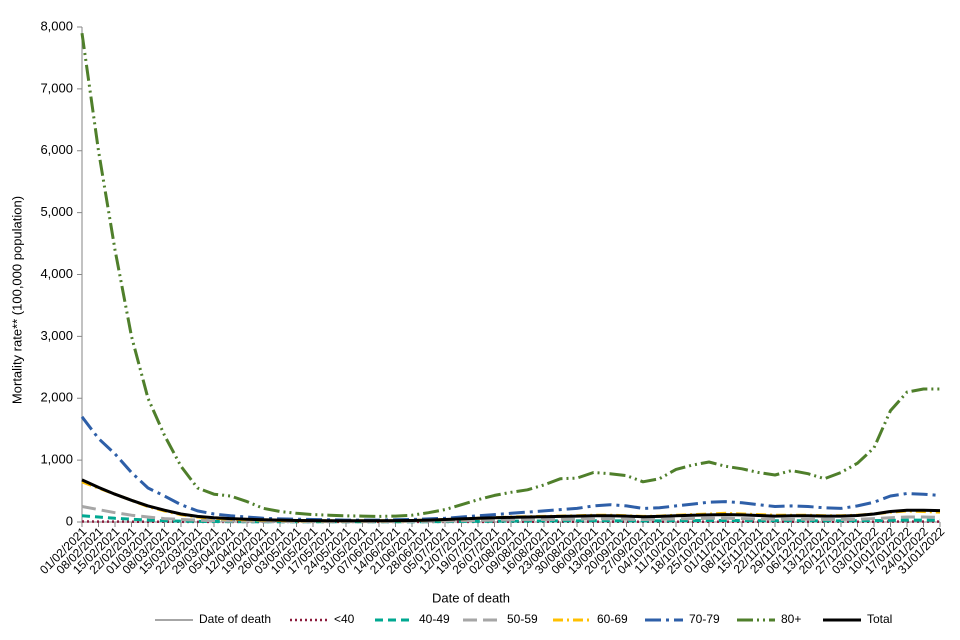  What do you see at coordinates (56, 335) in the screenshot?
I see `y-tick-label: 3,000` at bounding box center [56, 335].